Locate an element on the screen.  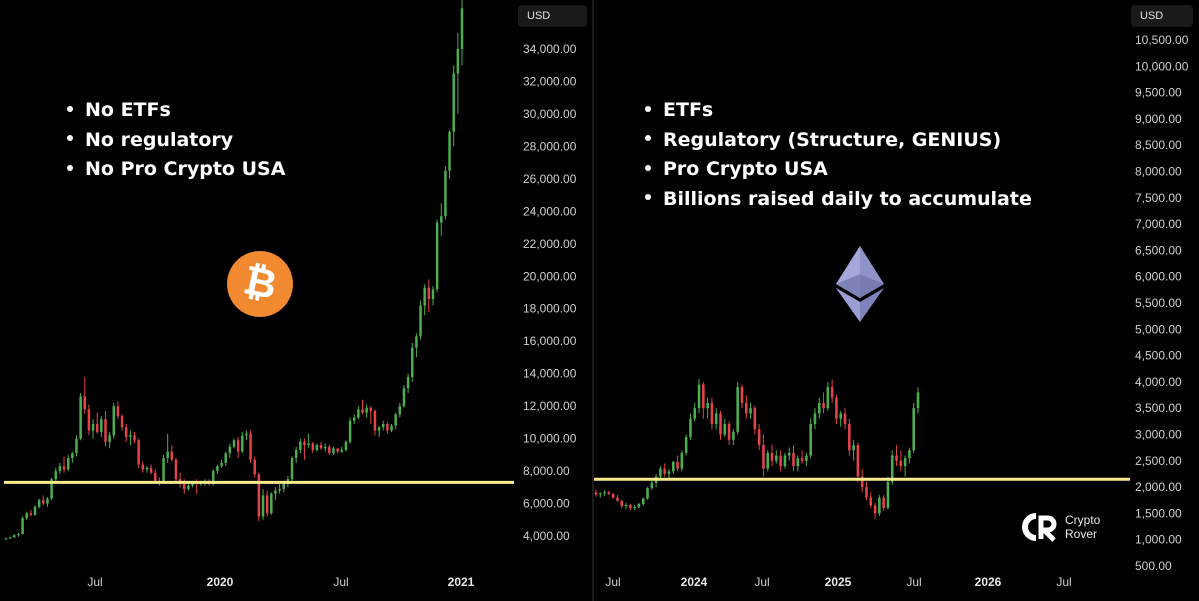
y-tick-label: 2,500.00 is located at coordinates (1158, 461).